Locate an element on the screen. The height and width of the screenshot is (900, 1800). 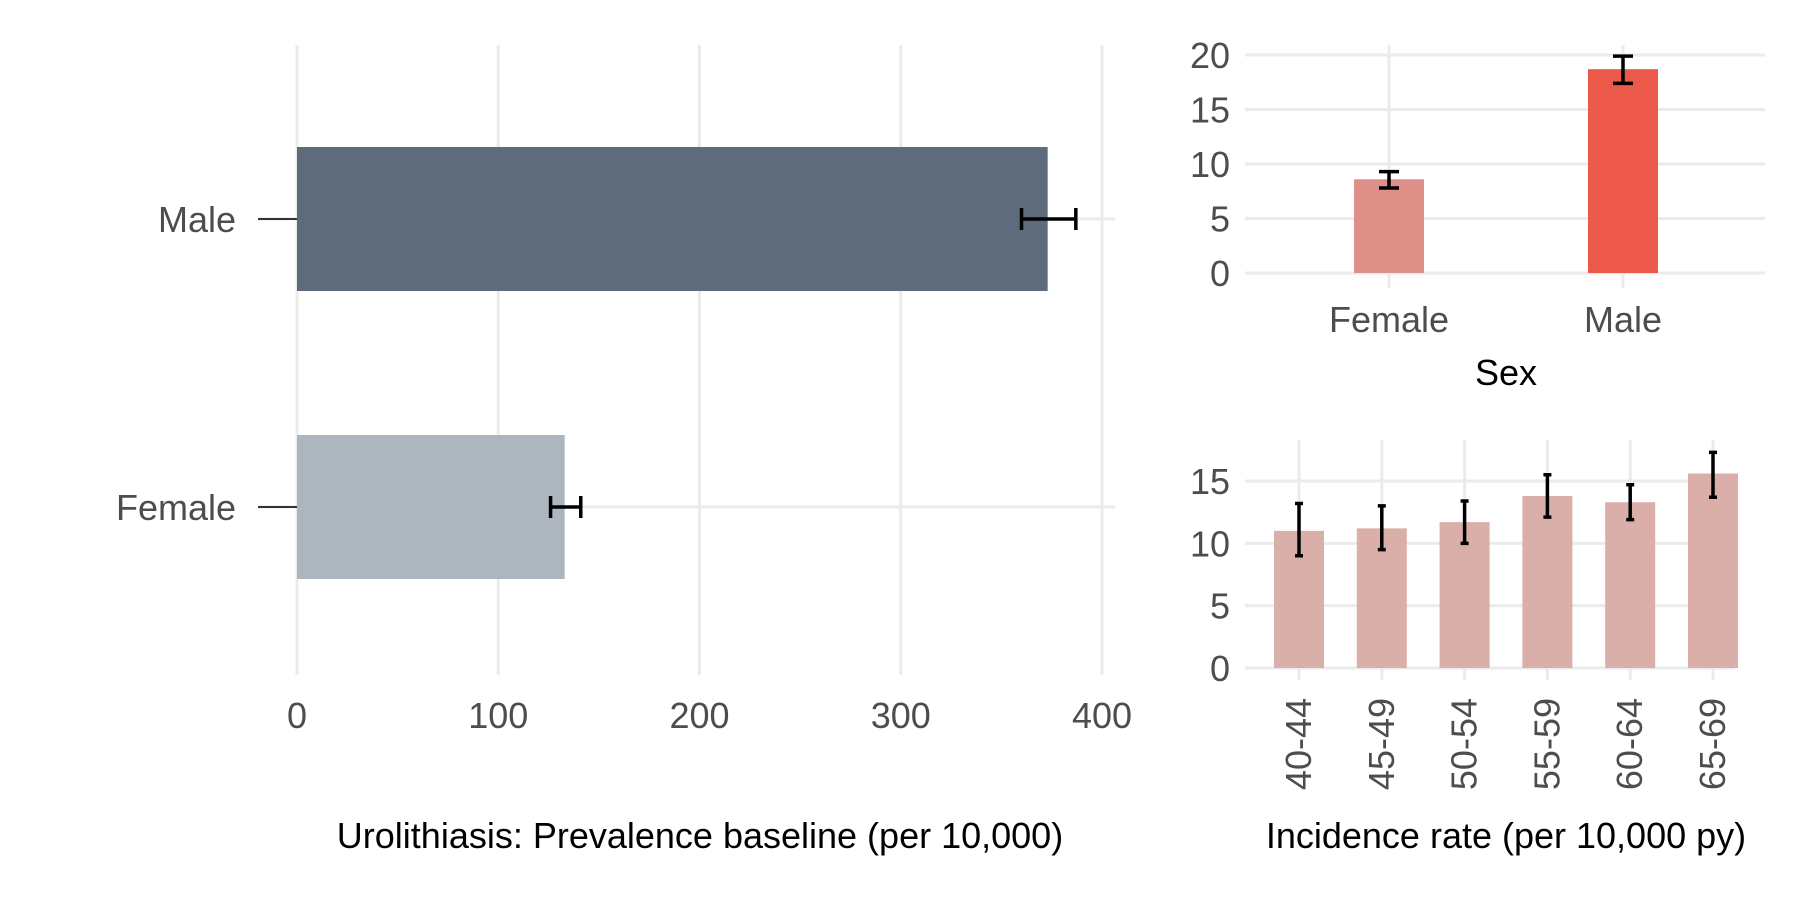
x-tick-label-50-54: 50-54 is located at coordinates (1464, 744).